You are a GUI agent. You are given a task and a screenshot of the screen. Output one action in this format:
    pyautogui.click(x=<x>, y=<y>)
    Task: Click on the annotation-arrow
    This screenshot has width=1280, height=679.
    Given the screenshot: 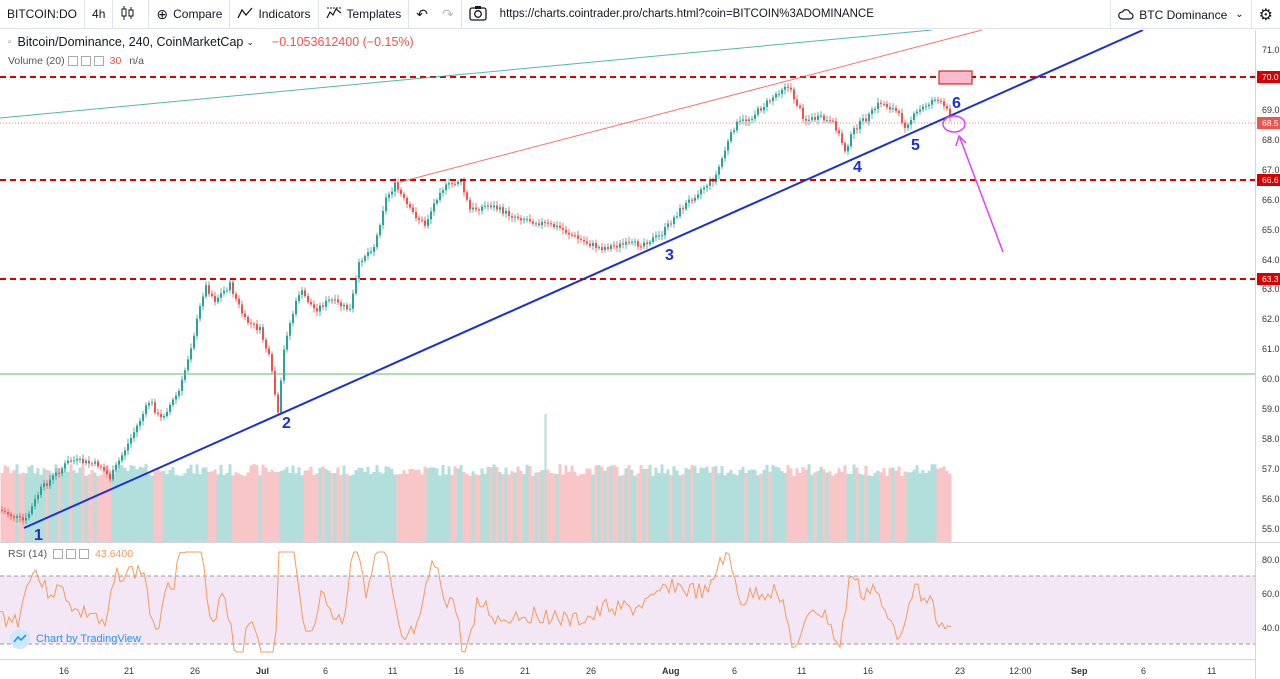 What is the action you would take?
    pyautogui.click(x=981, y=195)
    